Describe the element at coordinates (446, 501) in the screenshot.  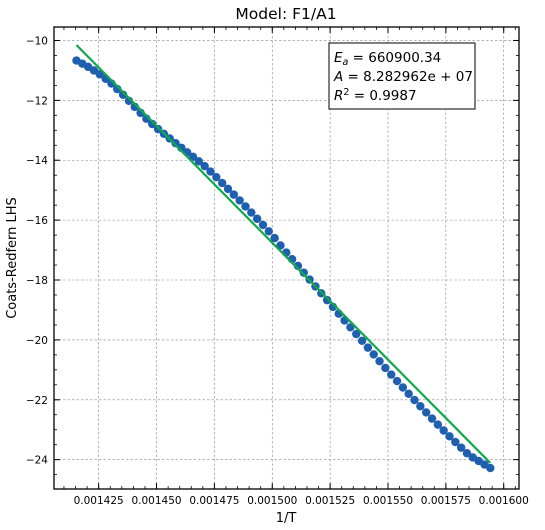
I see `x-tick-label: 0.001575` at that location.